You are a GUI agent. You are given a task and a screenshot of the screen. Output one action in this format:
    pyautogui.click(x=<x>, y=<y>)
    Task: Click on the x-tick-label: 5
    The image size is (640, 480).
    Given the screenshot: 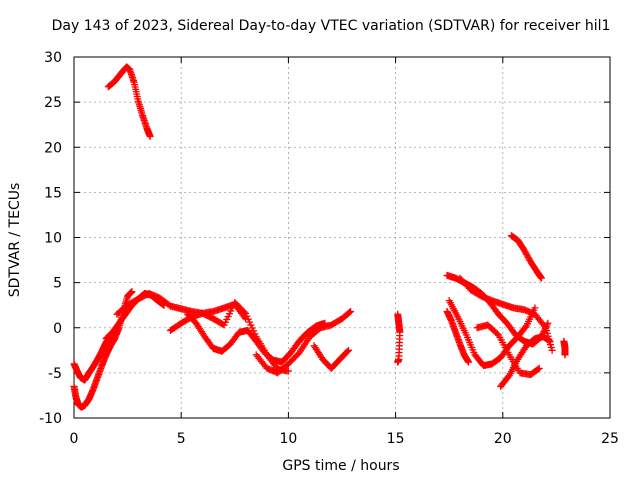 What is the action you would take?
    pyautogui.click(x=181, y=439)
    